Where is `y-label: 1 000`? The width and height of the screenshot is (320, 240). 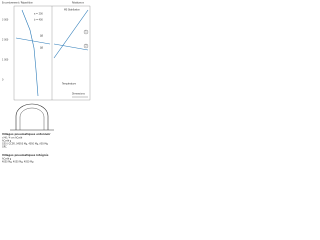
y-label: 1 000 is located at coordinates (5, 60).